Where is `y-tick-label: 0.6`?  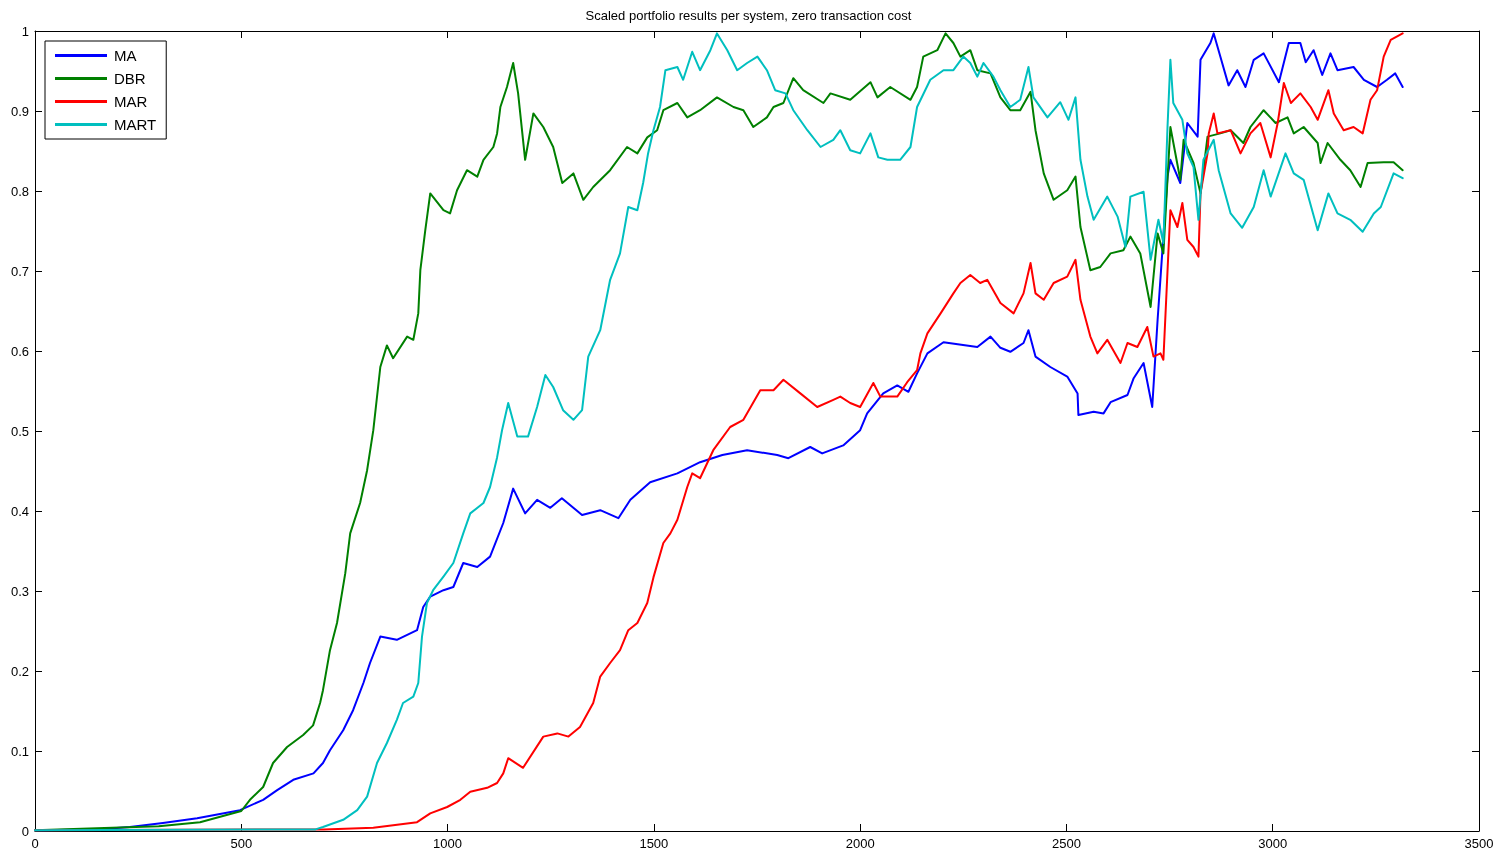 y-tick-label: 0.6 is located at coordinates (19, 351).